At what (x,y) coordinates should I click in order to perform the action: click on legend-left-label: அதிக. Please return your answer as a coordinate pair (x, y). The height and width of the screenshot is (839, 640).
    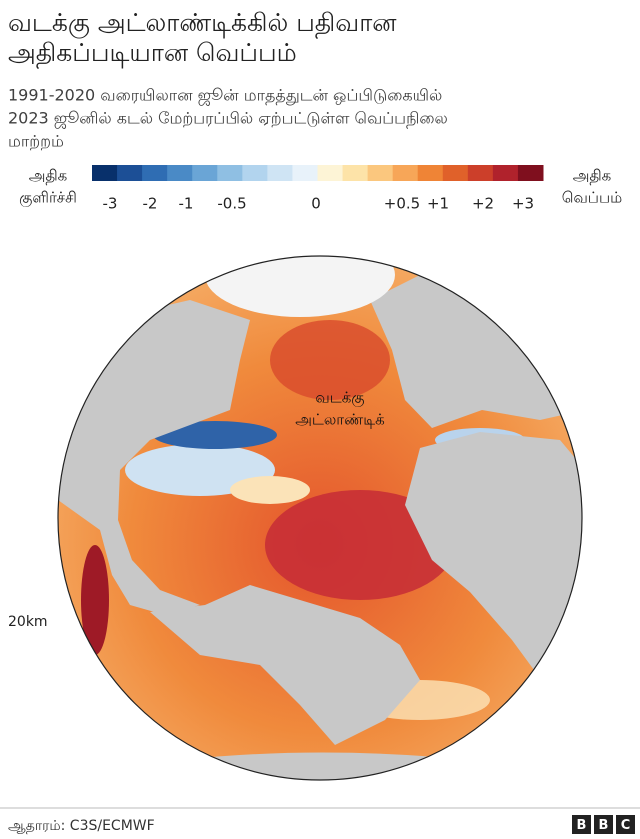
    Looking at the image, I should click on (48, 176).